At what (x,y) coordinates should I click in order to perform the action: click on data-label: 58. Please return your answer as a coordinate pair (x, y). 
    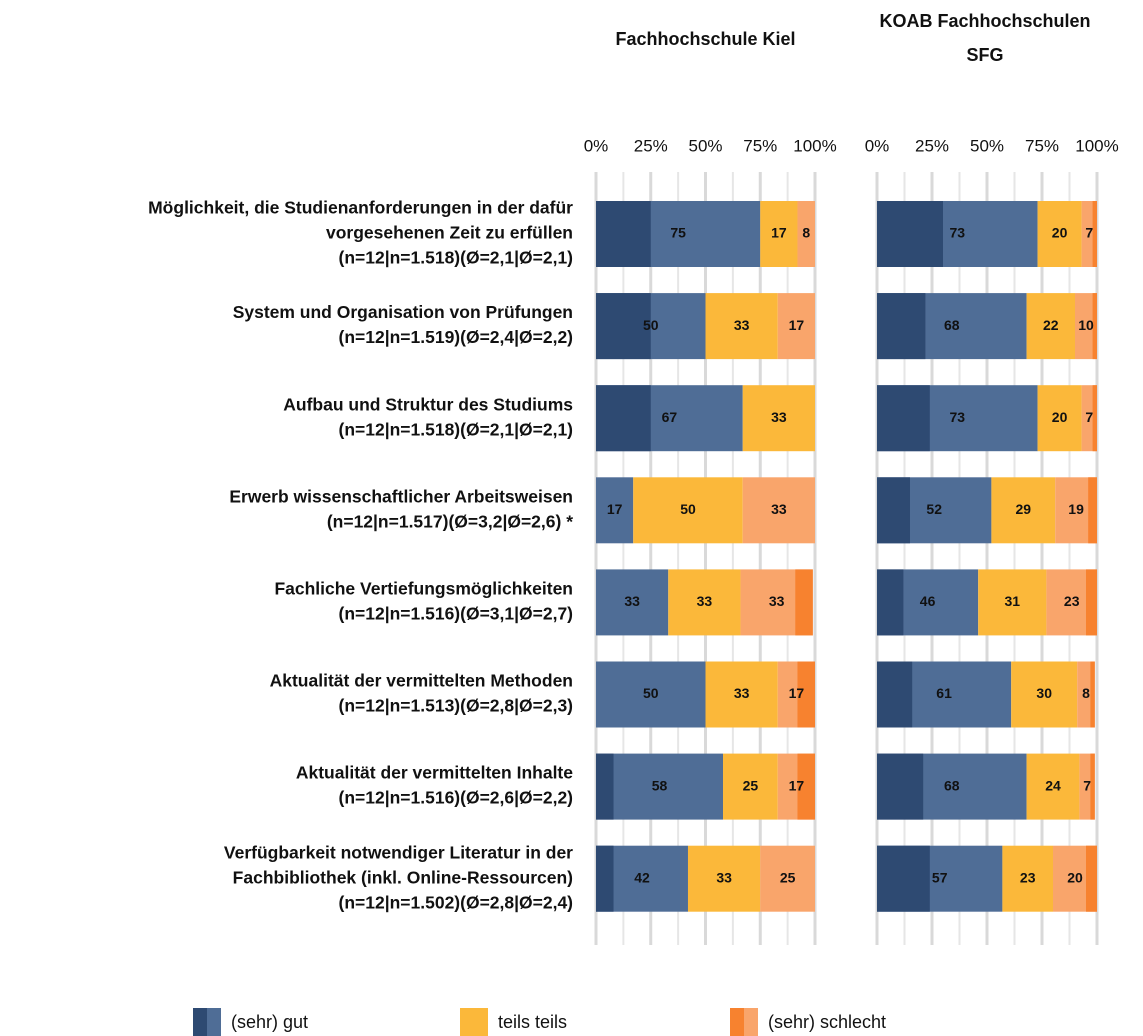
    Looking at the image, I should click on (660, 785).